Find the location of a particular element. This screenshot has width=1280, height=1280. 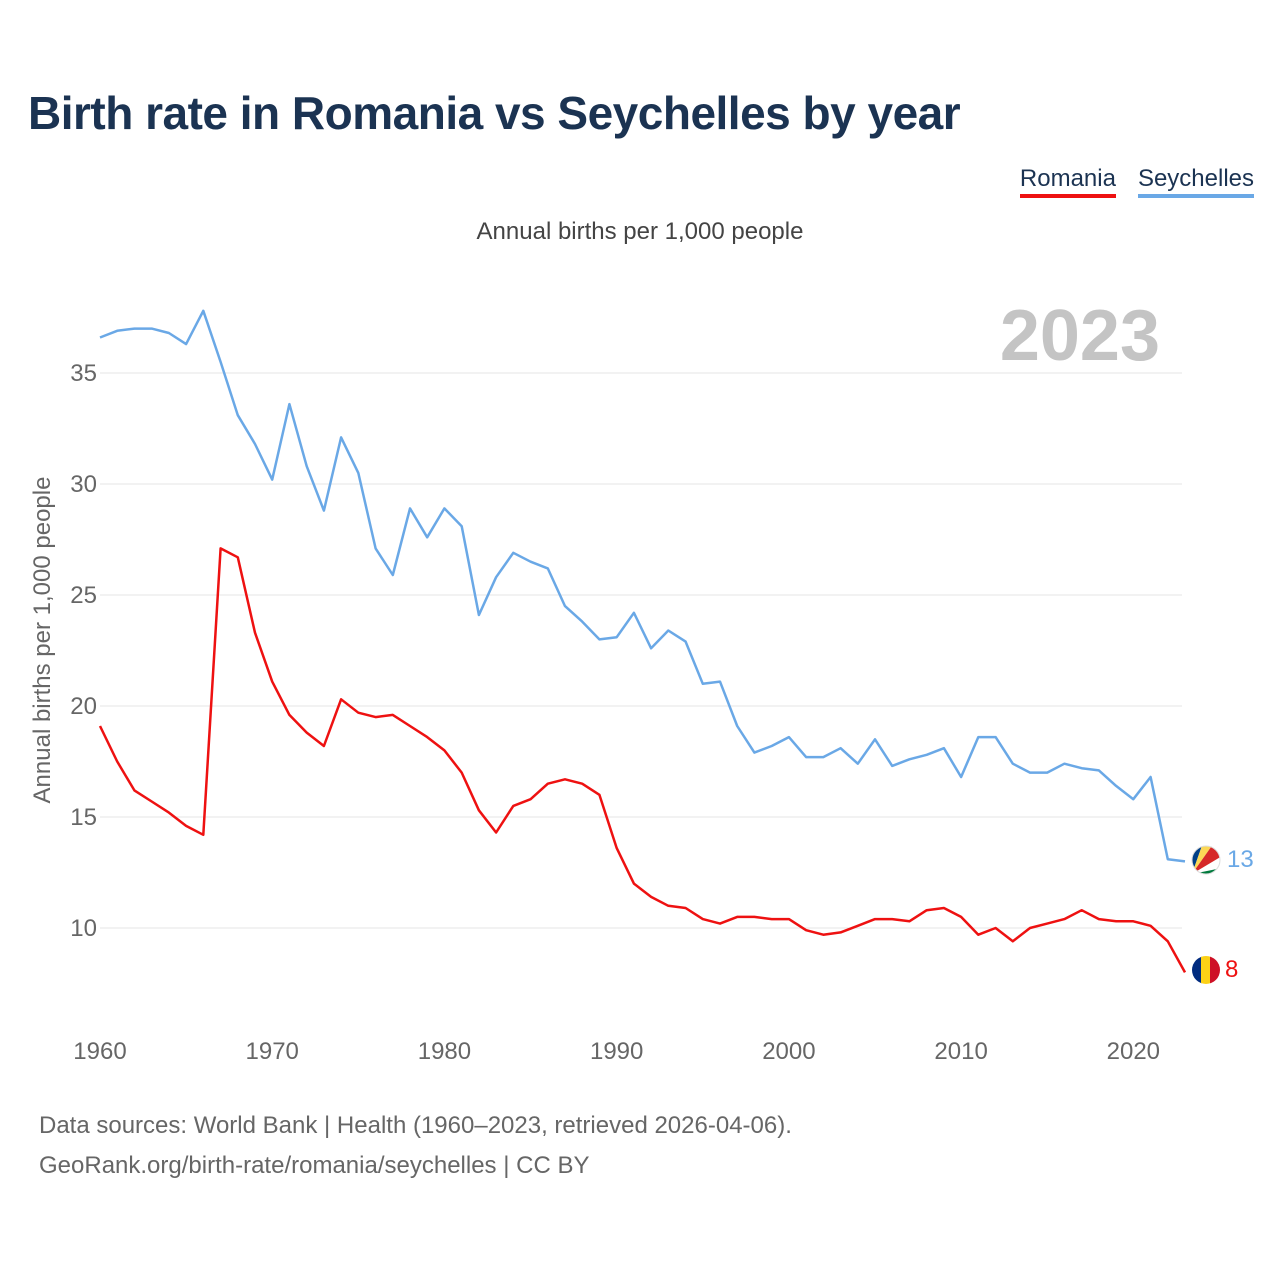

romania-flag-icon is located at coordinates (1206, 970).